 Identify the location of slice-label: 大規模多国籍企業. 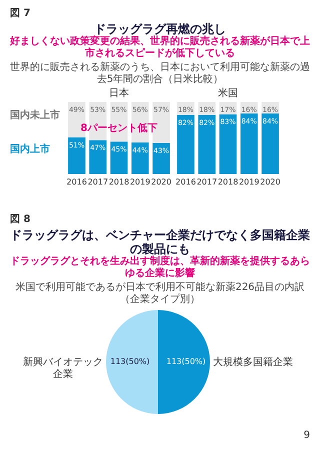
(253, 362).